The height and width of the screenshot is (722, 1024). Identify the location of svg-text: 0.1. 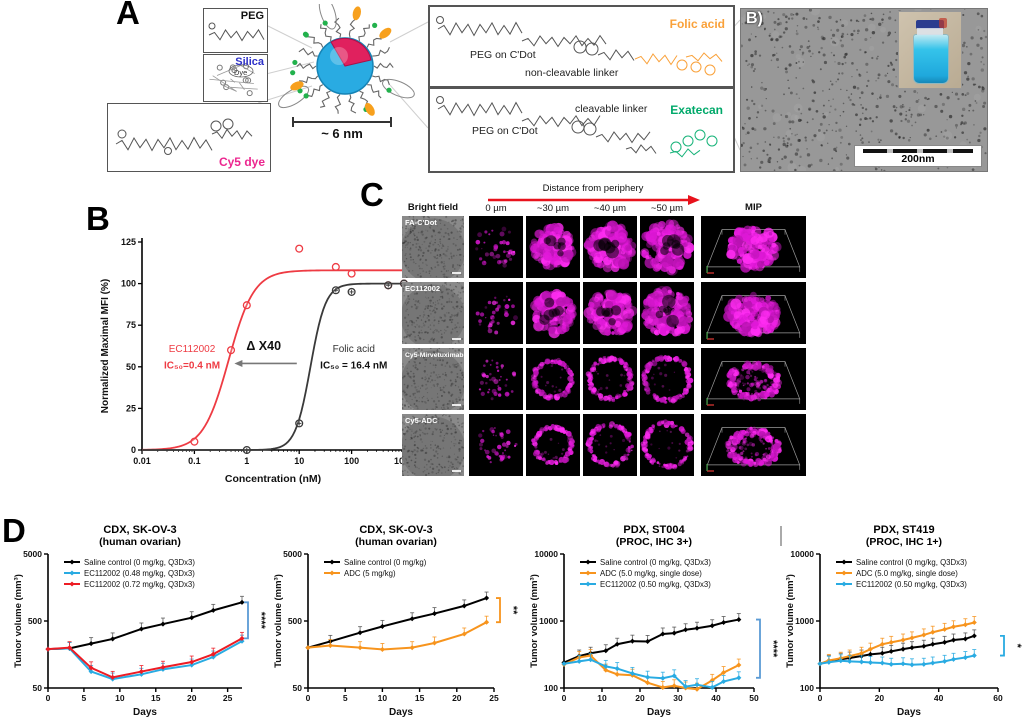
(194, 461).